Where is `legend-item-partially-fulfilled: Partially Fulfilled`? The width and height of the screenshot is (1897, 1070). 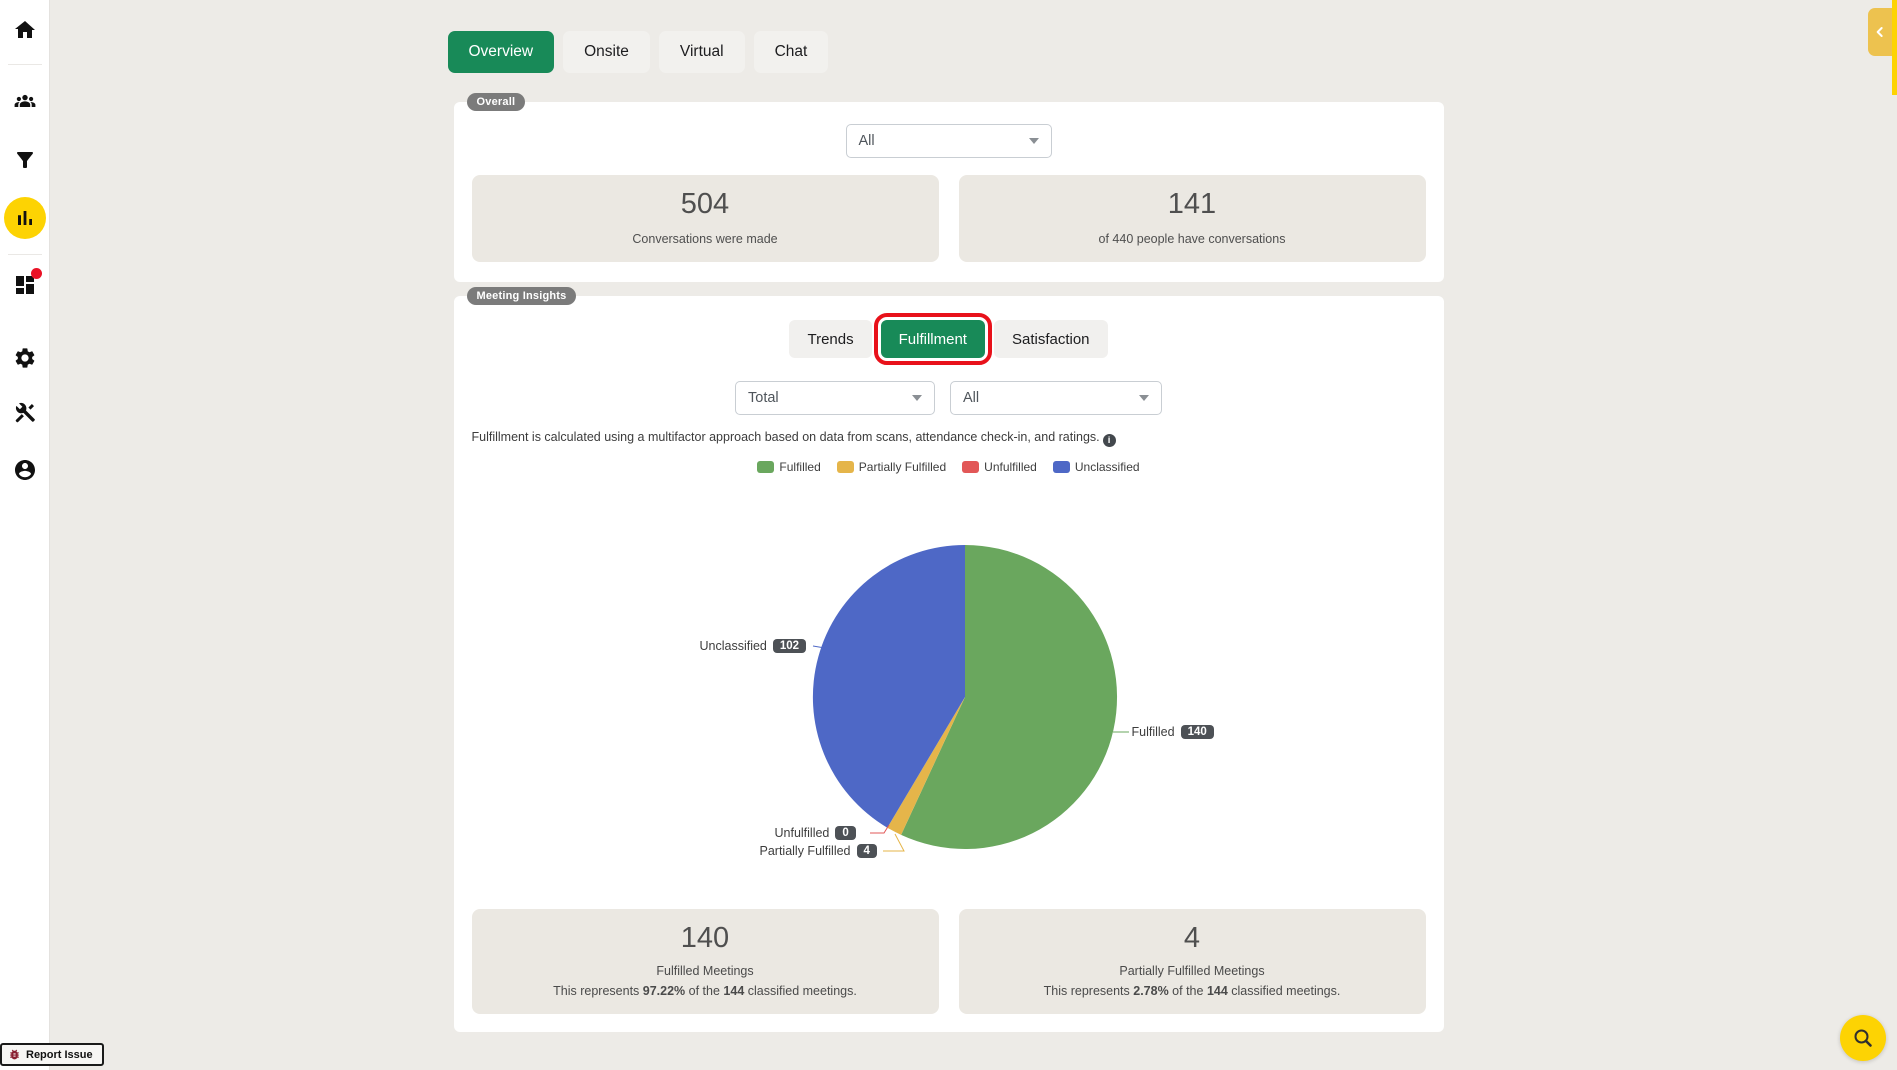 legend-item-partially-fulfilled: Partially Fulfilled is located at coordinates (891, 467).